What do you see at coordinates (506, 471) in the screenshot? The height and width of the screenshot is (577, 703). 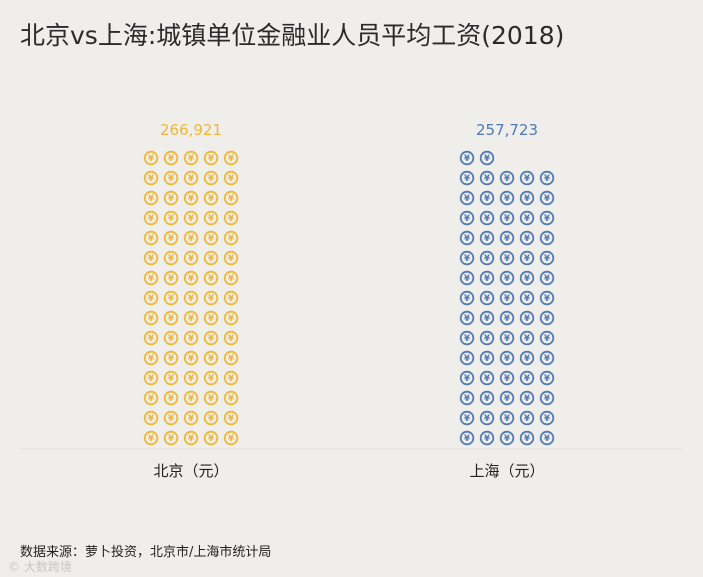 I see `category-label: 上海（元）` at bounding box center [506, 471].